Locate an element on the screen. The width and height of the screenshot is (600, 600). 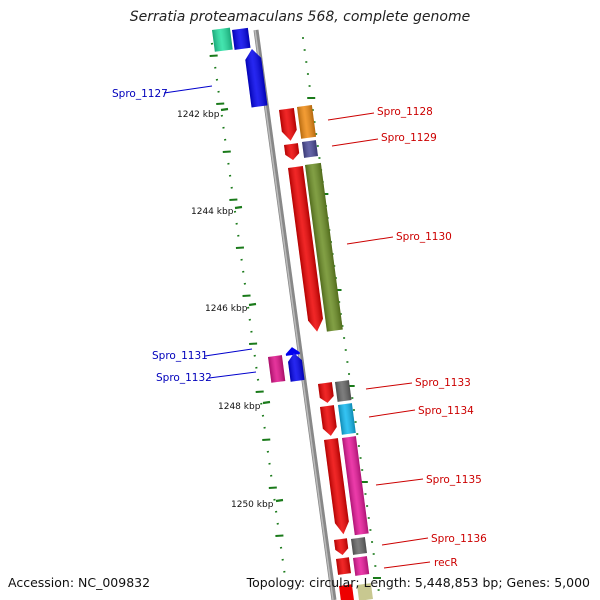
label-spro-1135: Spro_1135 is located at coordinates (454, 480).